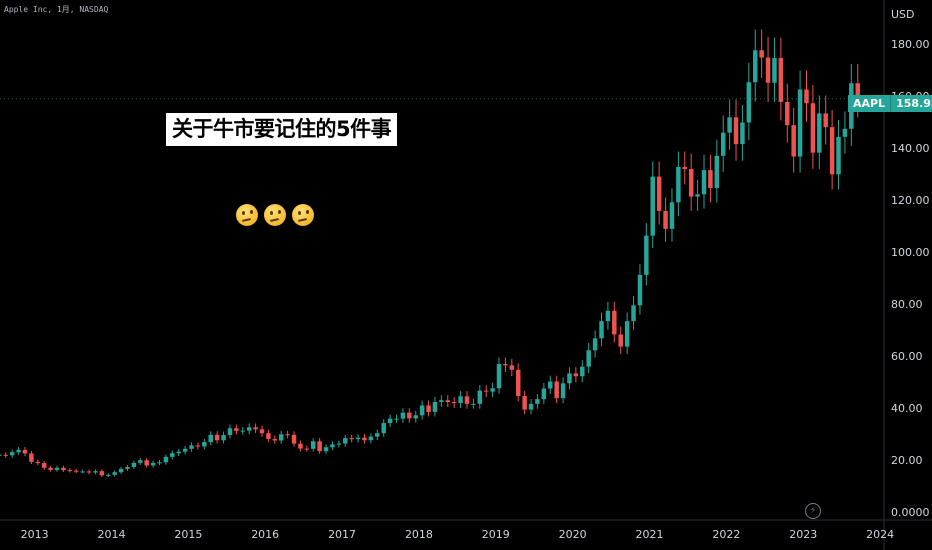 The height and width of the screenshot is (550, 932). I want to click on y-tick-label: 140.00, so click(910, 148).